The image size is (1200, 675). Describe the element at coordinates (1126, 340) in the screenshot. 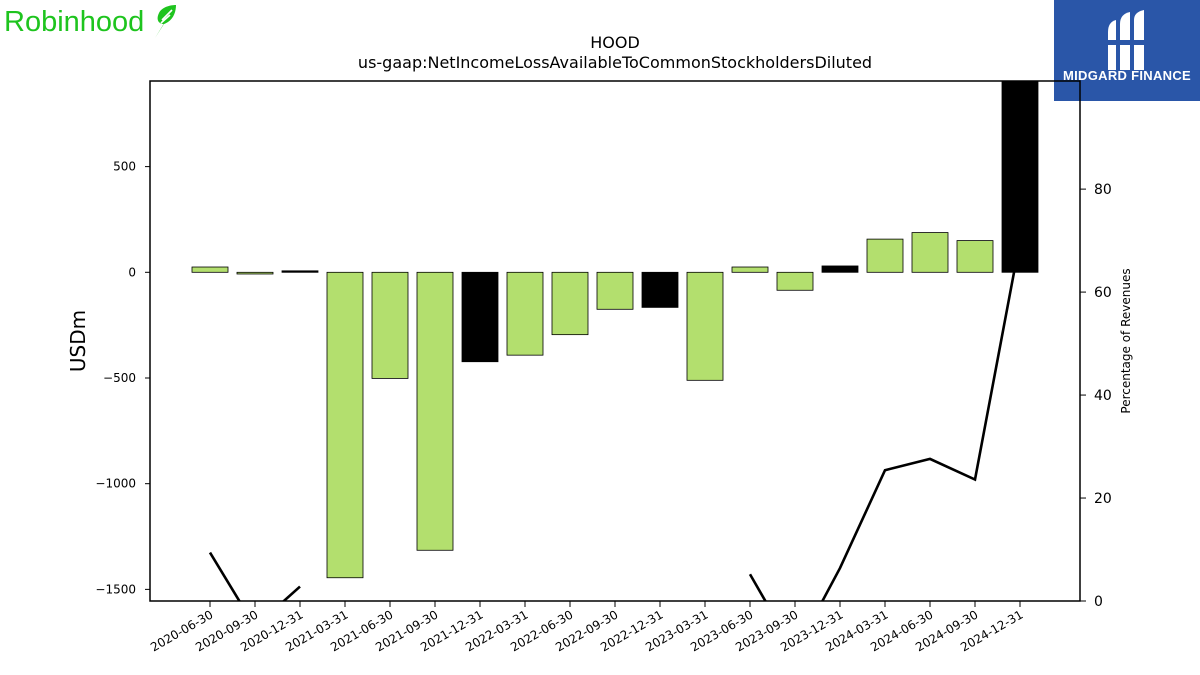

I see `y2-axis-label: Percentage of Revenues` at that location.